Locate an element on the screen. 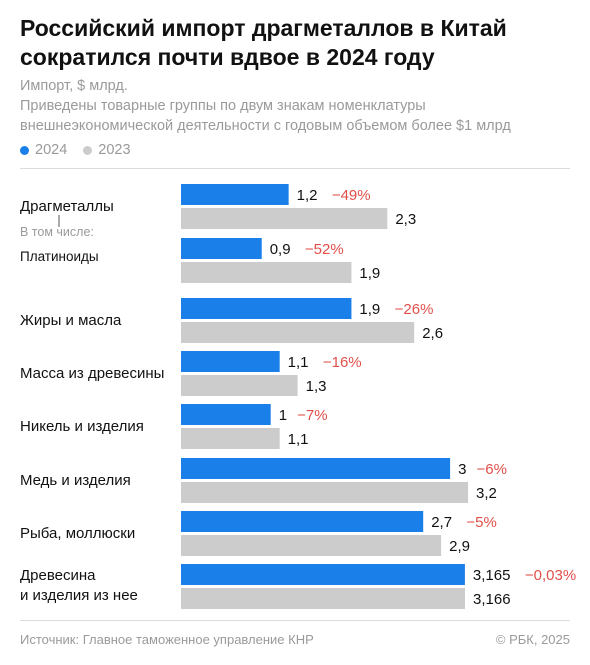  value-label-2023: 2,3 is located at coordinates (405, 219).